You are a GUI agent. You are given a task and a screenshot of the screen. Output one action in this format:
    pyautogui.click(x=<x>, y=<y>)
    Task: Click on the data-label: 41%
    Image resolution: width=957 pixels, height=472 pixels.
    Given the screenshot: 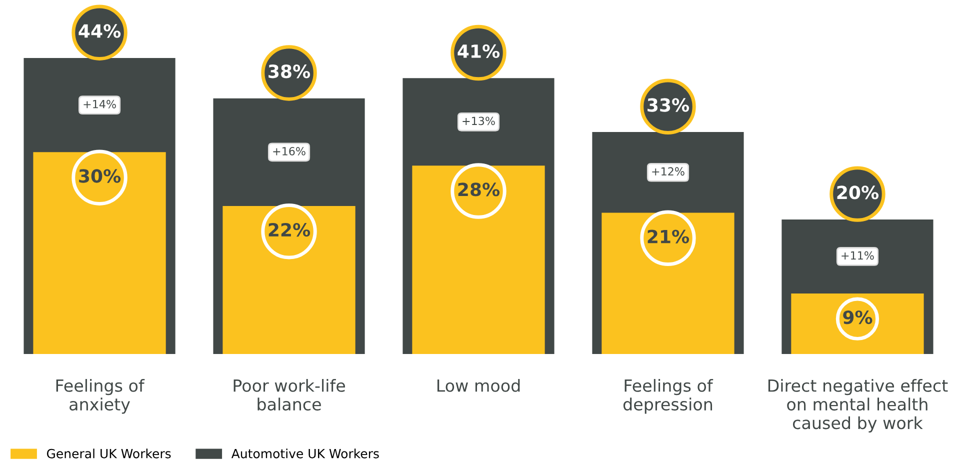 What is the action you would take?
    pyautogui.click(x=479, y=51)
    